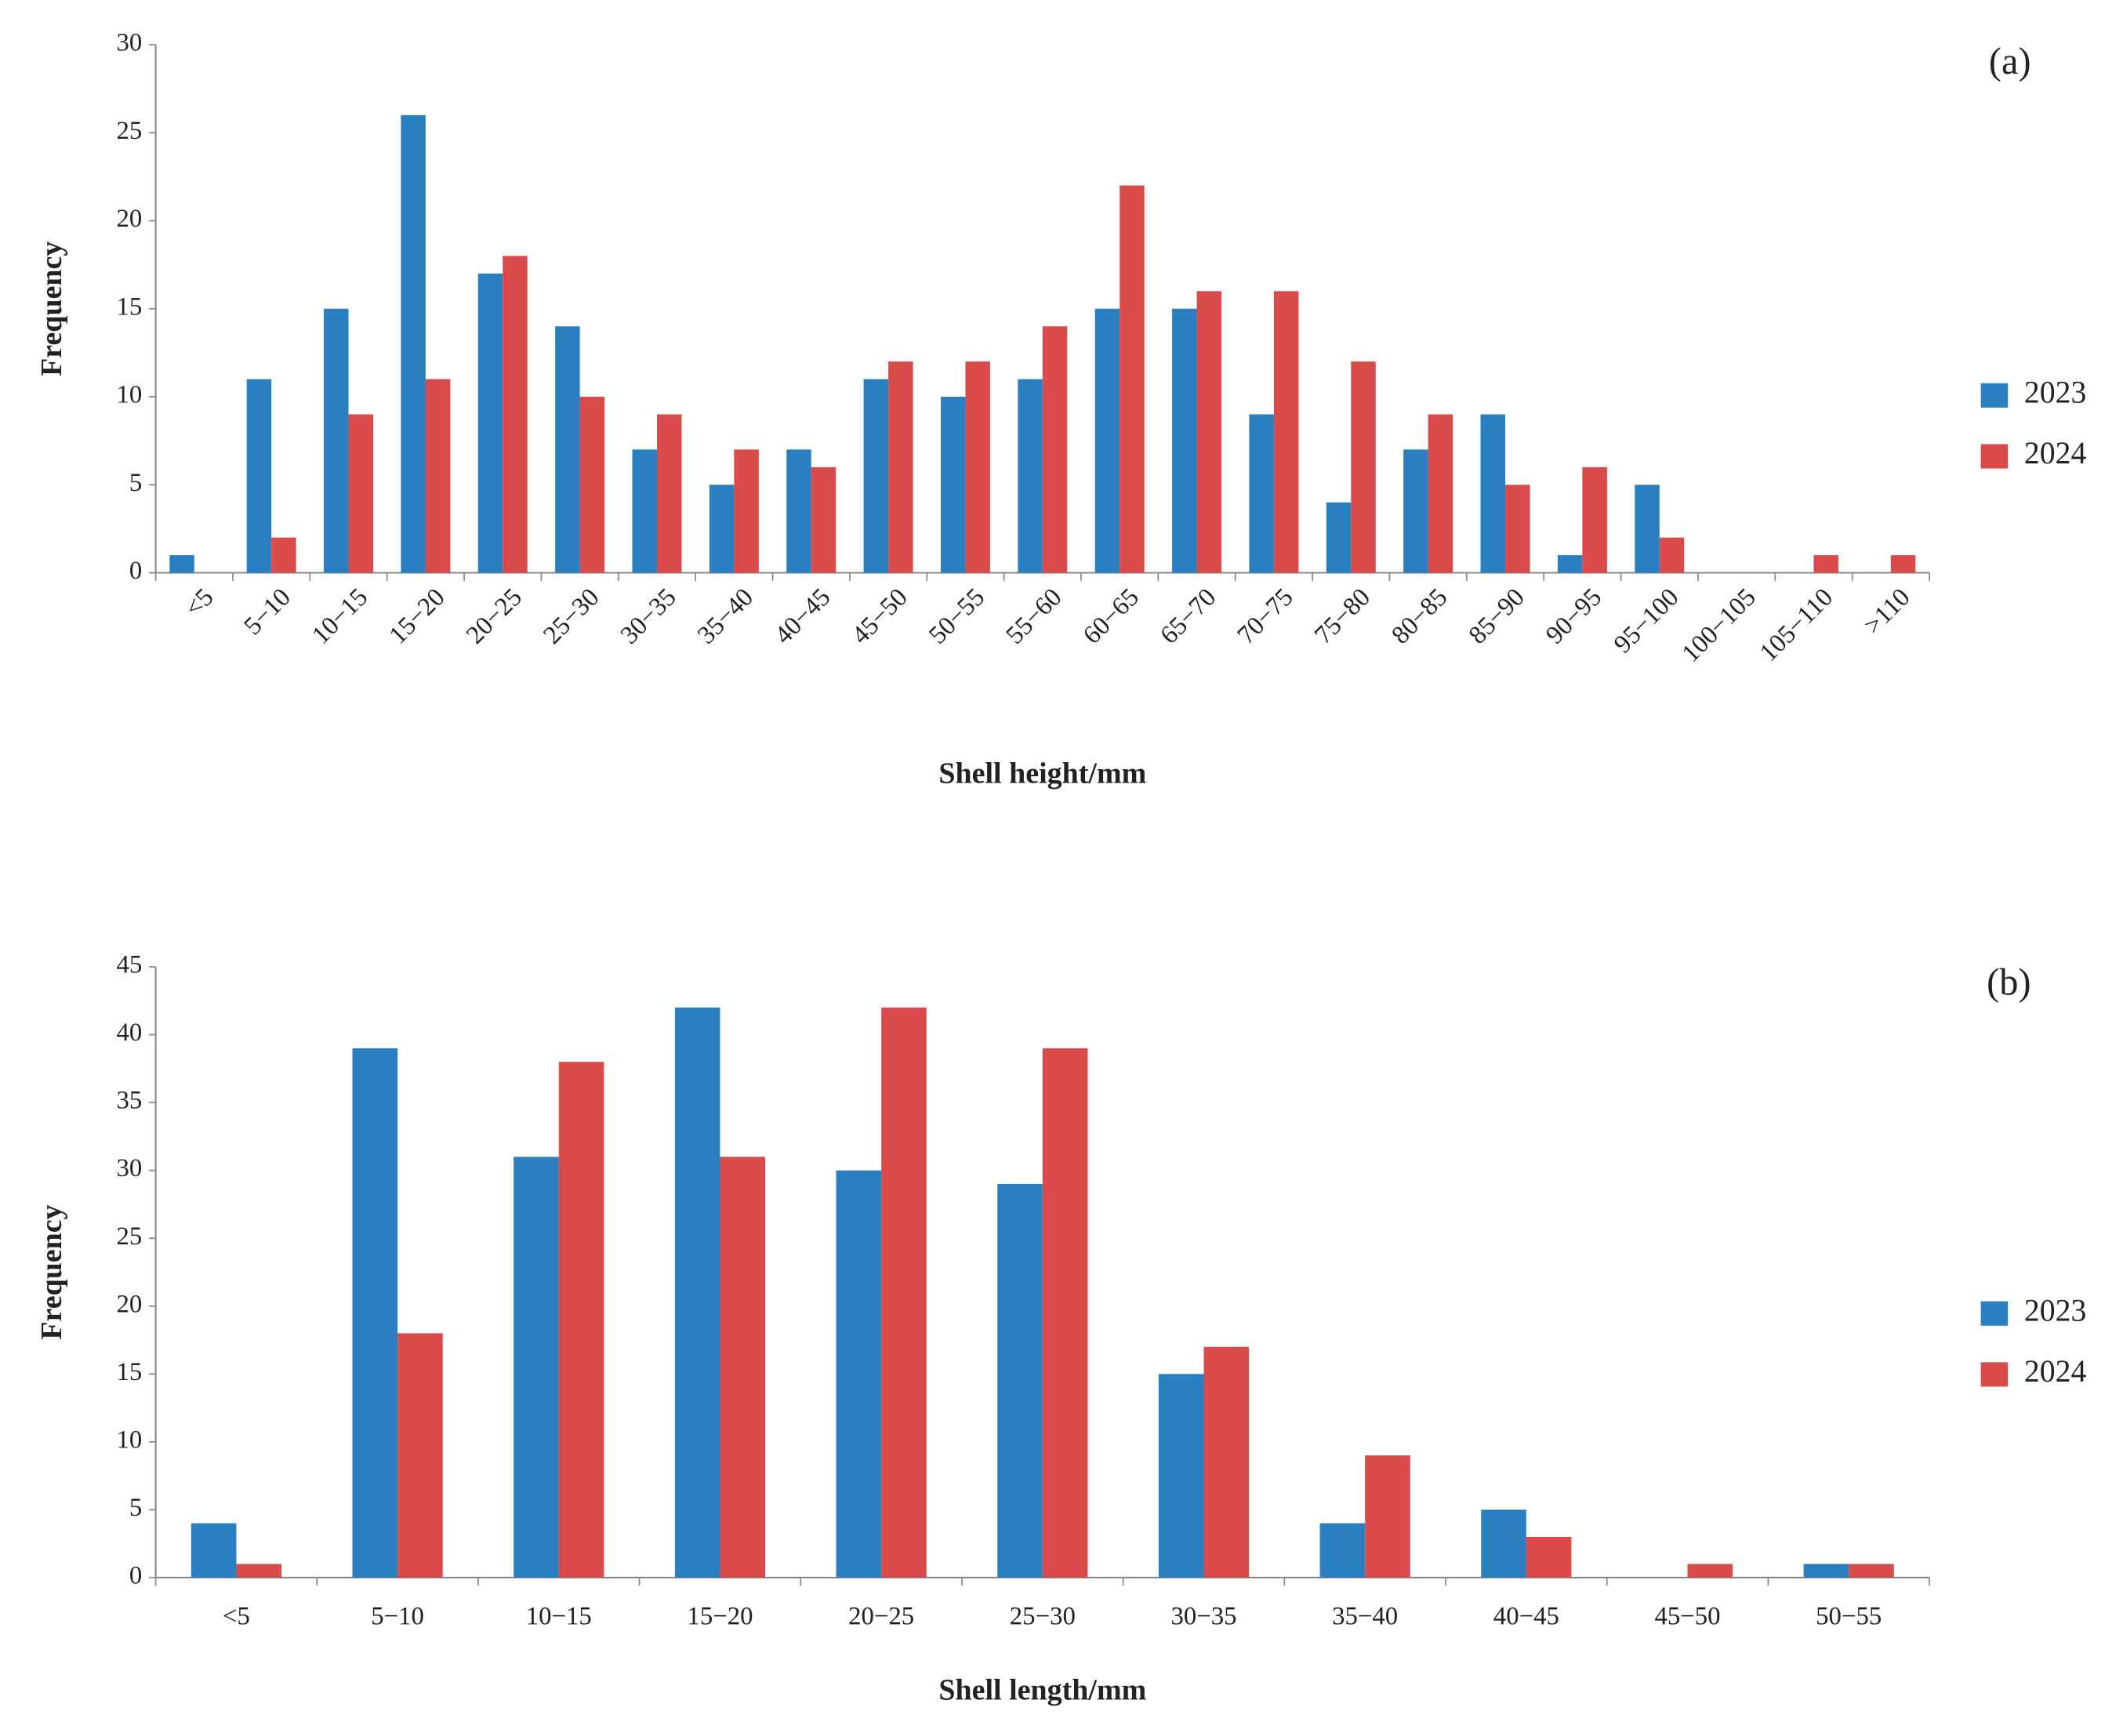  Describe the element at coordinates (135, 1508) in the screenshot. I see `y-tick-label: 5` at that location.